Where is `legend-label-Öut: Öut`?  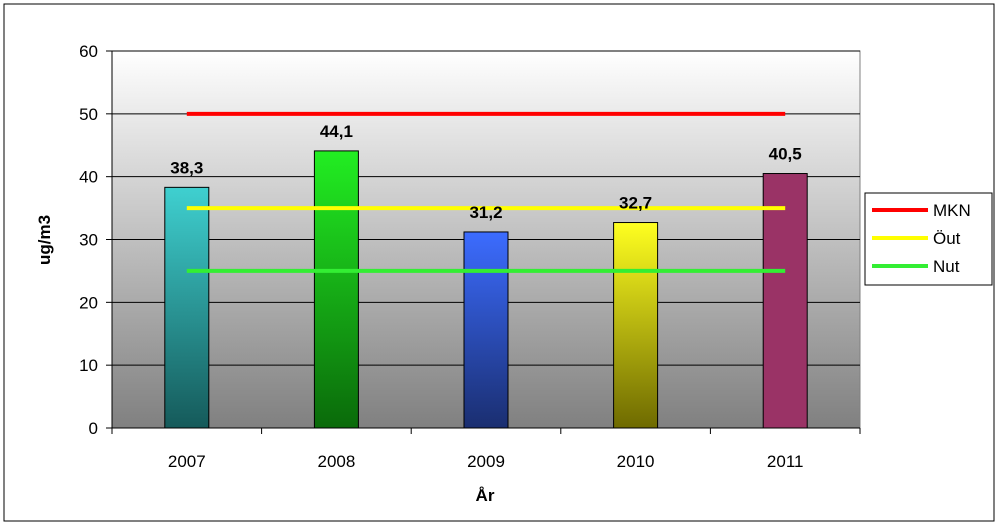
legend-label-Öut: Öut is located at coordinates (947, 238).